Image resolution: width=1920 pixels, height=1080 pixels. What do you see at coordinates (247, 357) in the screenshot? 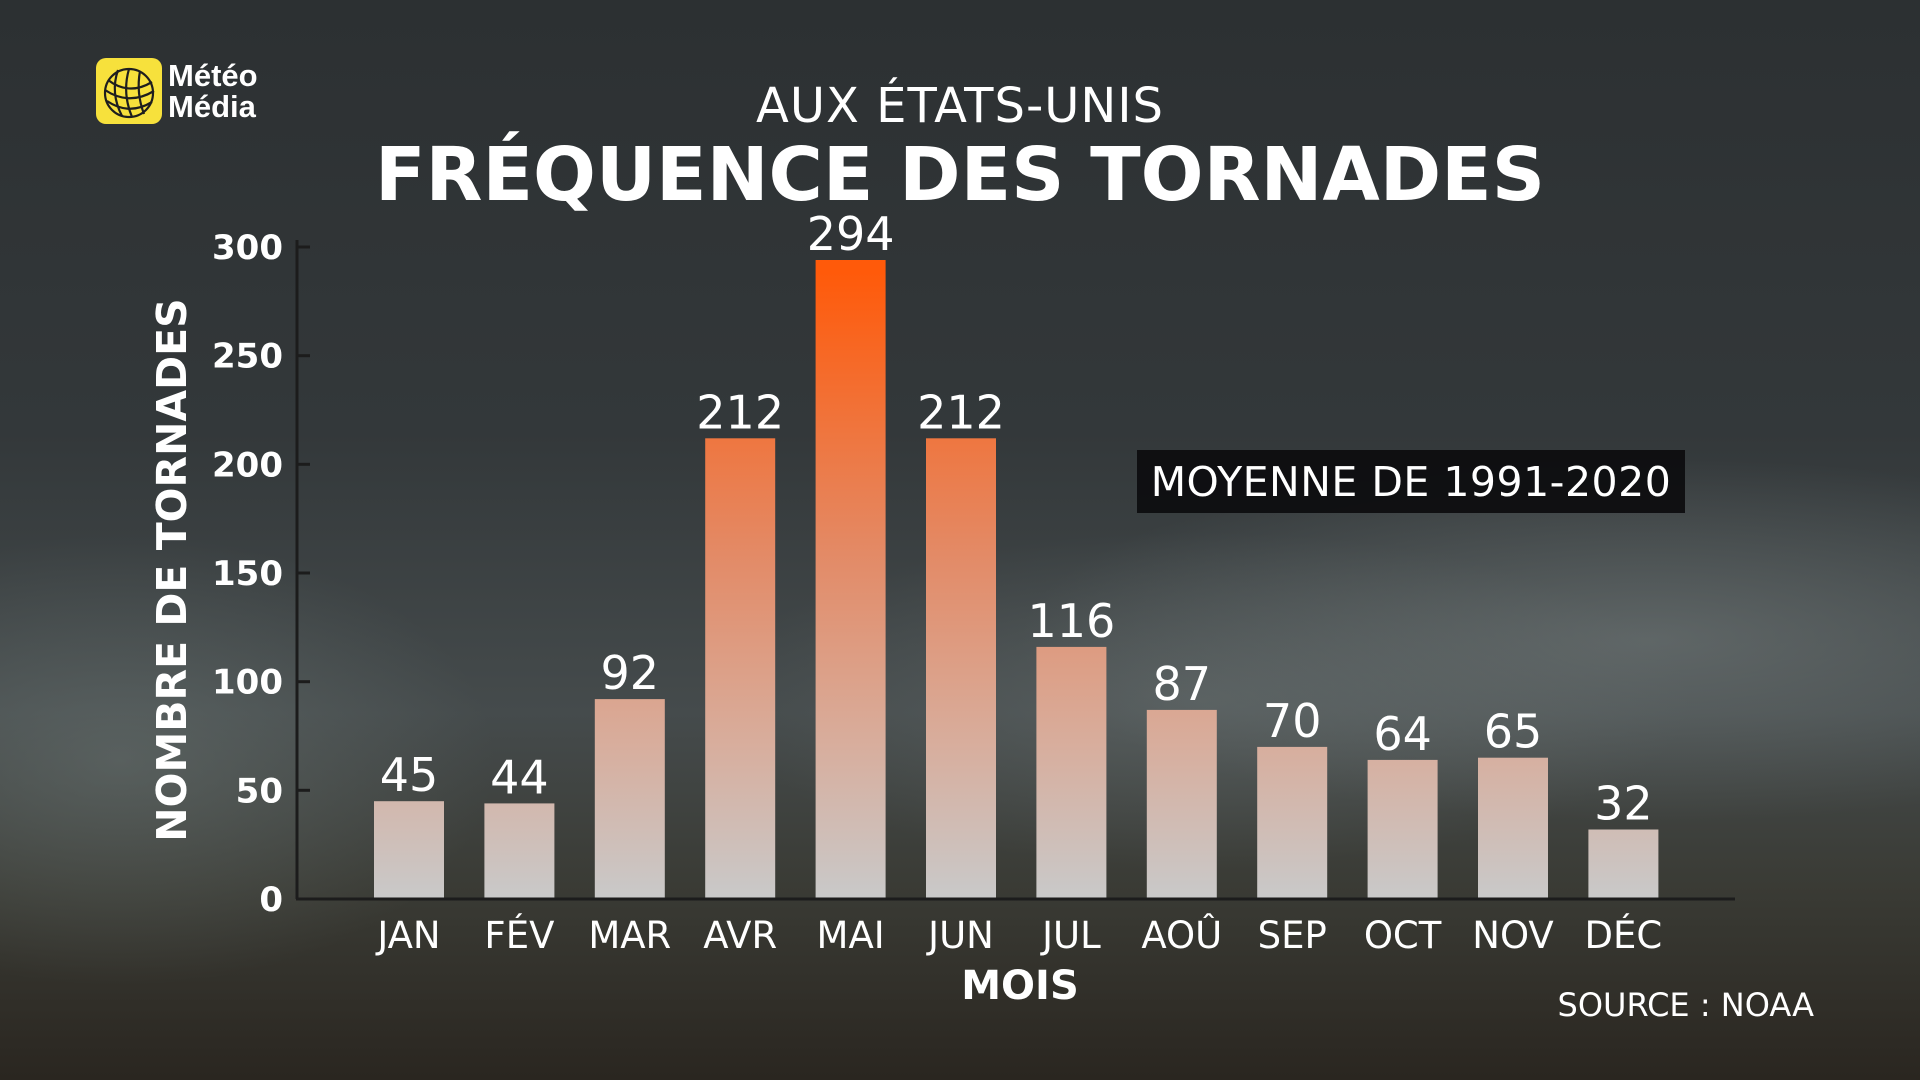
I see `y-tick-label: 250` at bounding box center [247, 357].